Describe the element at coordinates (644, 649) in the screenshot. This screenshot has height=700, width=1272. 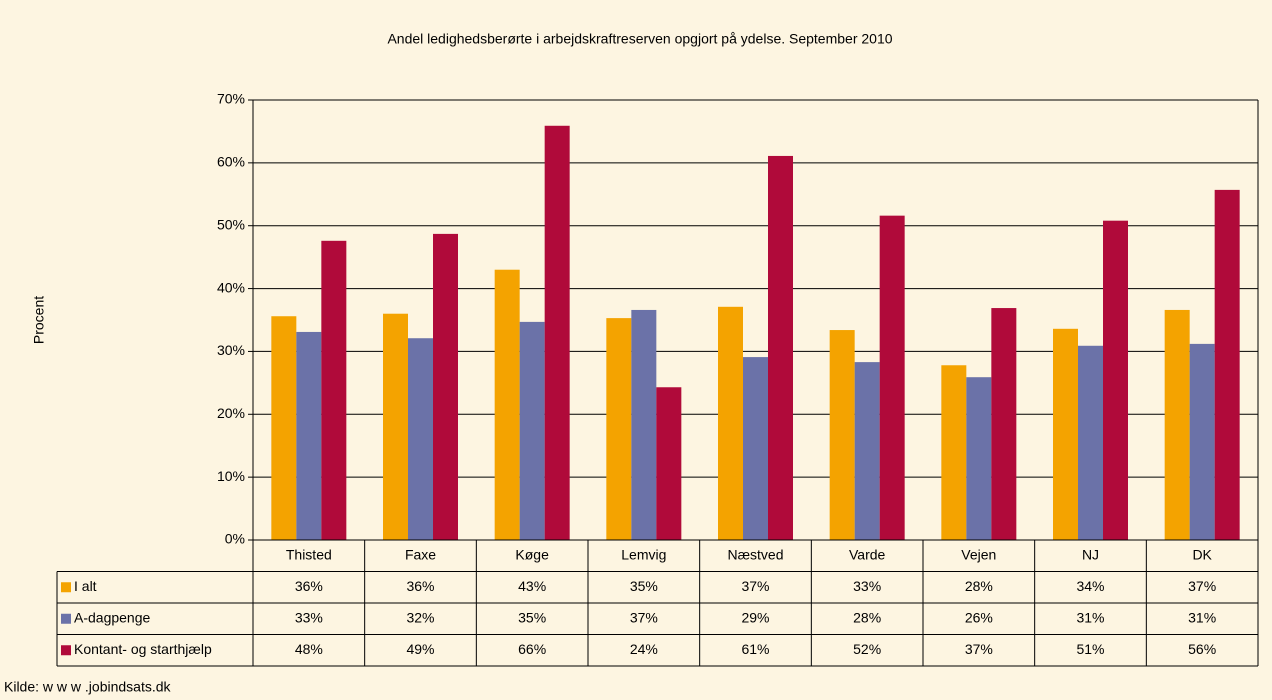
I see `table-cell: 24%` at that location.